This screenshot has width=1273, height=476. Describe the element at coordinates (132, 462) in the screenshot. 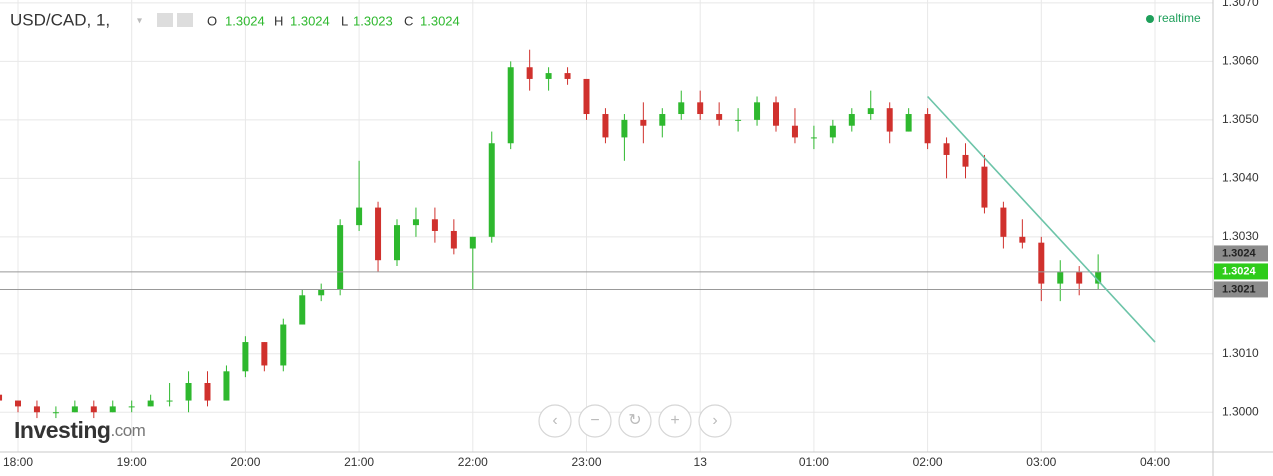

I see `x-tick-label: 19:00` at that location.